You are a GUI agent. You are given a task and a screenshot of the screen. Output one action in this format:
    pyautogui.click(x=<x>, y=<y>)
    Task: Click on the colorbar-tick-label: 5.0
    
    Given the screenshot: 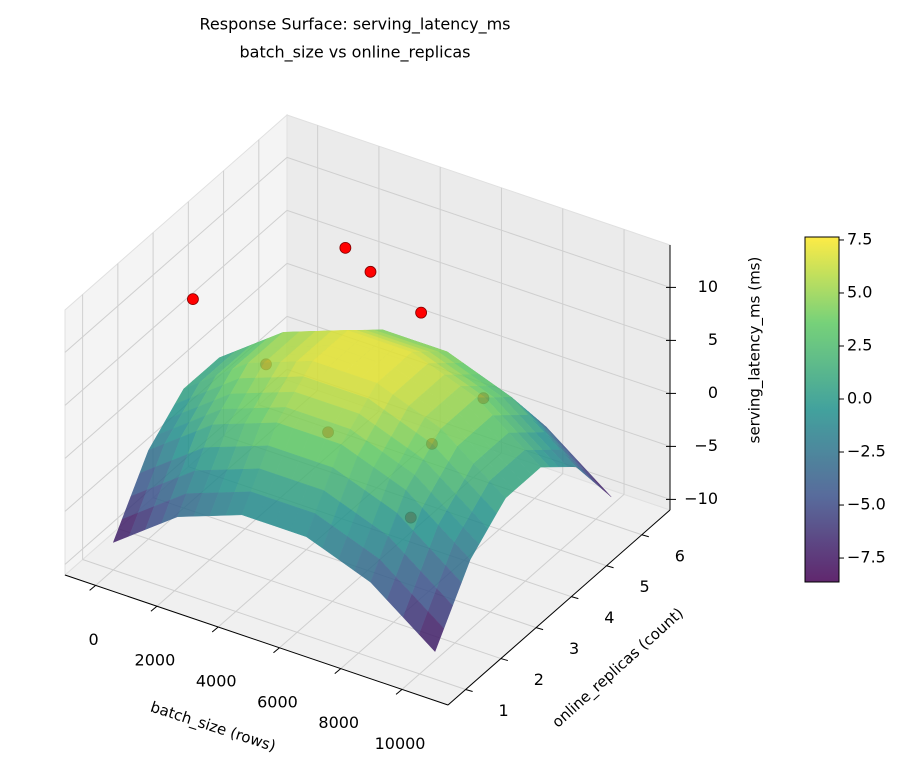 What is the action you would take?
    pyautogui.click(x=859, y=291)
    